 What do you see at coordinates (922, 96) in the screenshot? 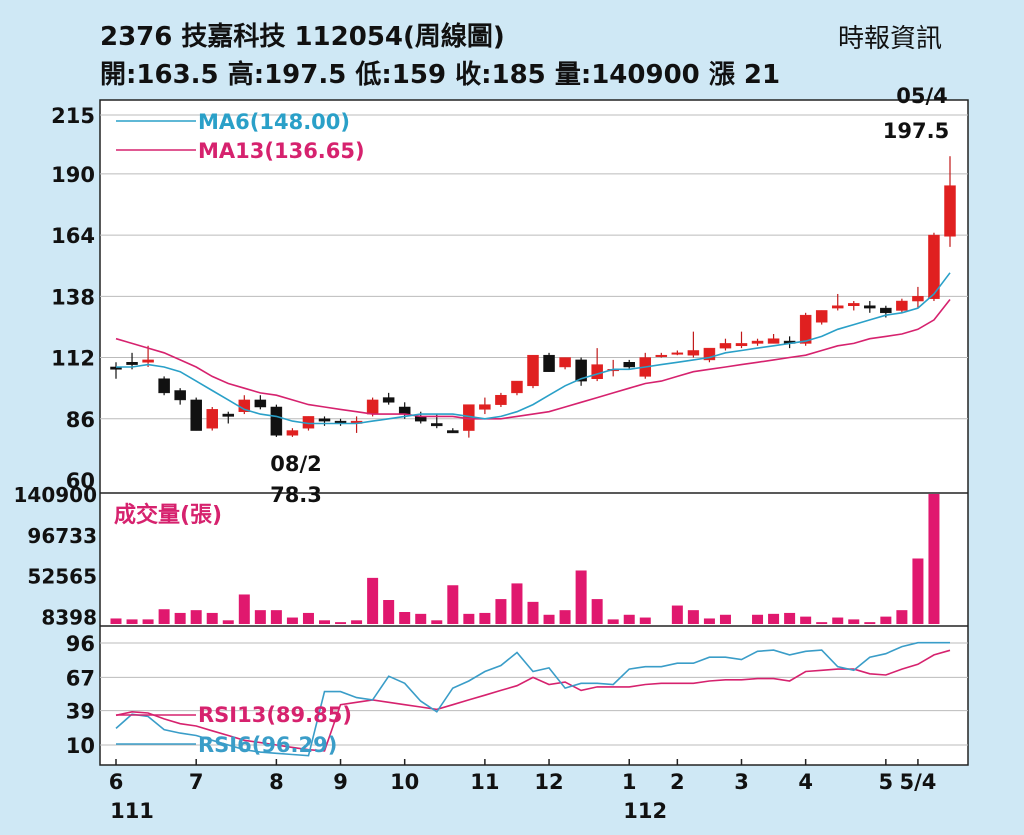
I see `high-annotation-date: 05/4` at bounding box center [922, 96].